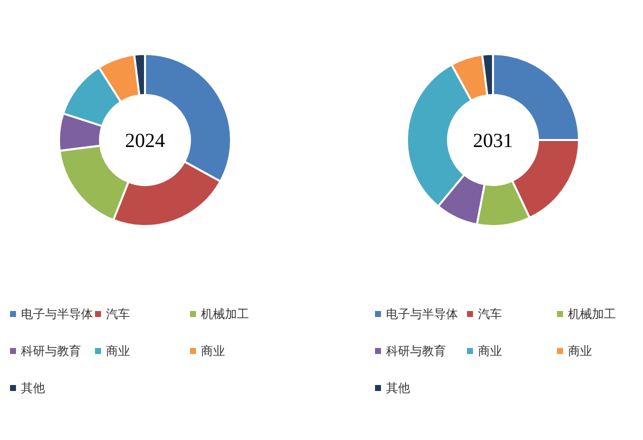 The image size is (643, 440). What do you see at coordinates (145, 141) in the screenshot?
I see `text: 2024` at bounding box center [145, 141].